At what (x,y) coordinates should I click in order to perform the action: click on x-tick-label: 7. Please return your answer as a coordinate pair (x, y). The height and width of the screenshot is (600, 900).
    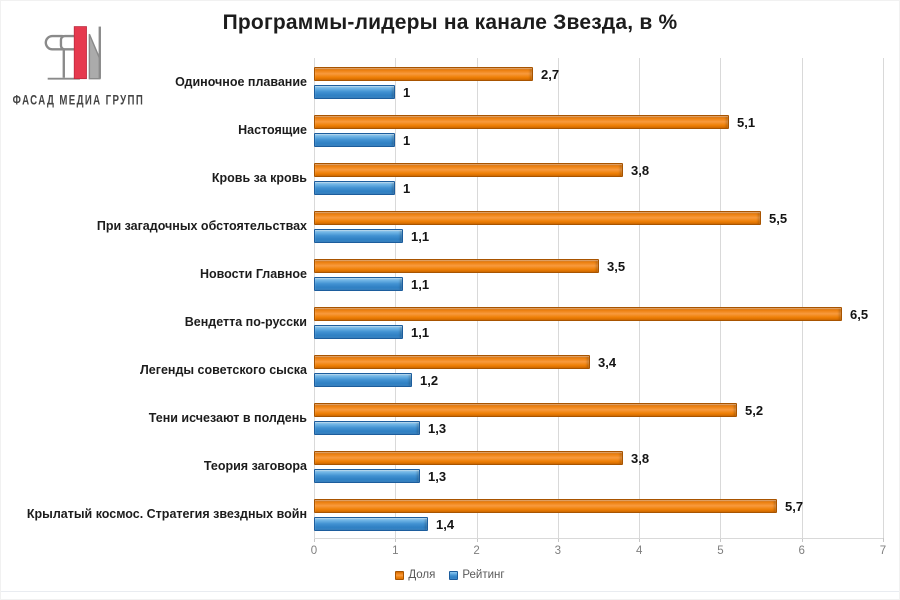
    Looking at the image, I should click on (883, 551).